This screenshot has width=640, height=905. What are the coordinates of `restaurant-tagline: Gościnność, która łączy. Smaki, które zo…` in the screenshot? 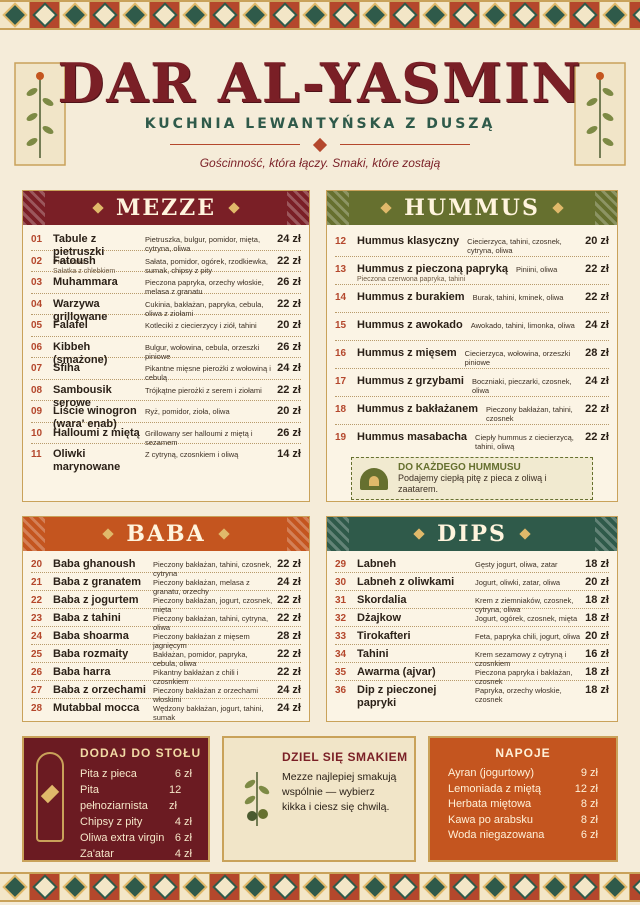 It's located at (320, 163).